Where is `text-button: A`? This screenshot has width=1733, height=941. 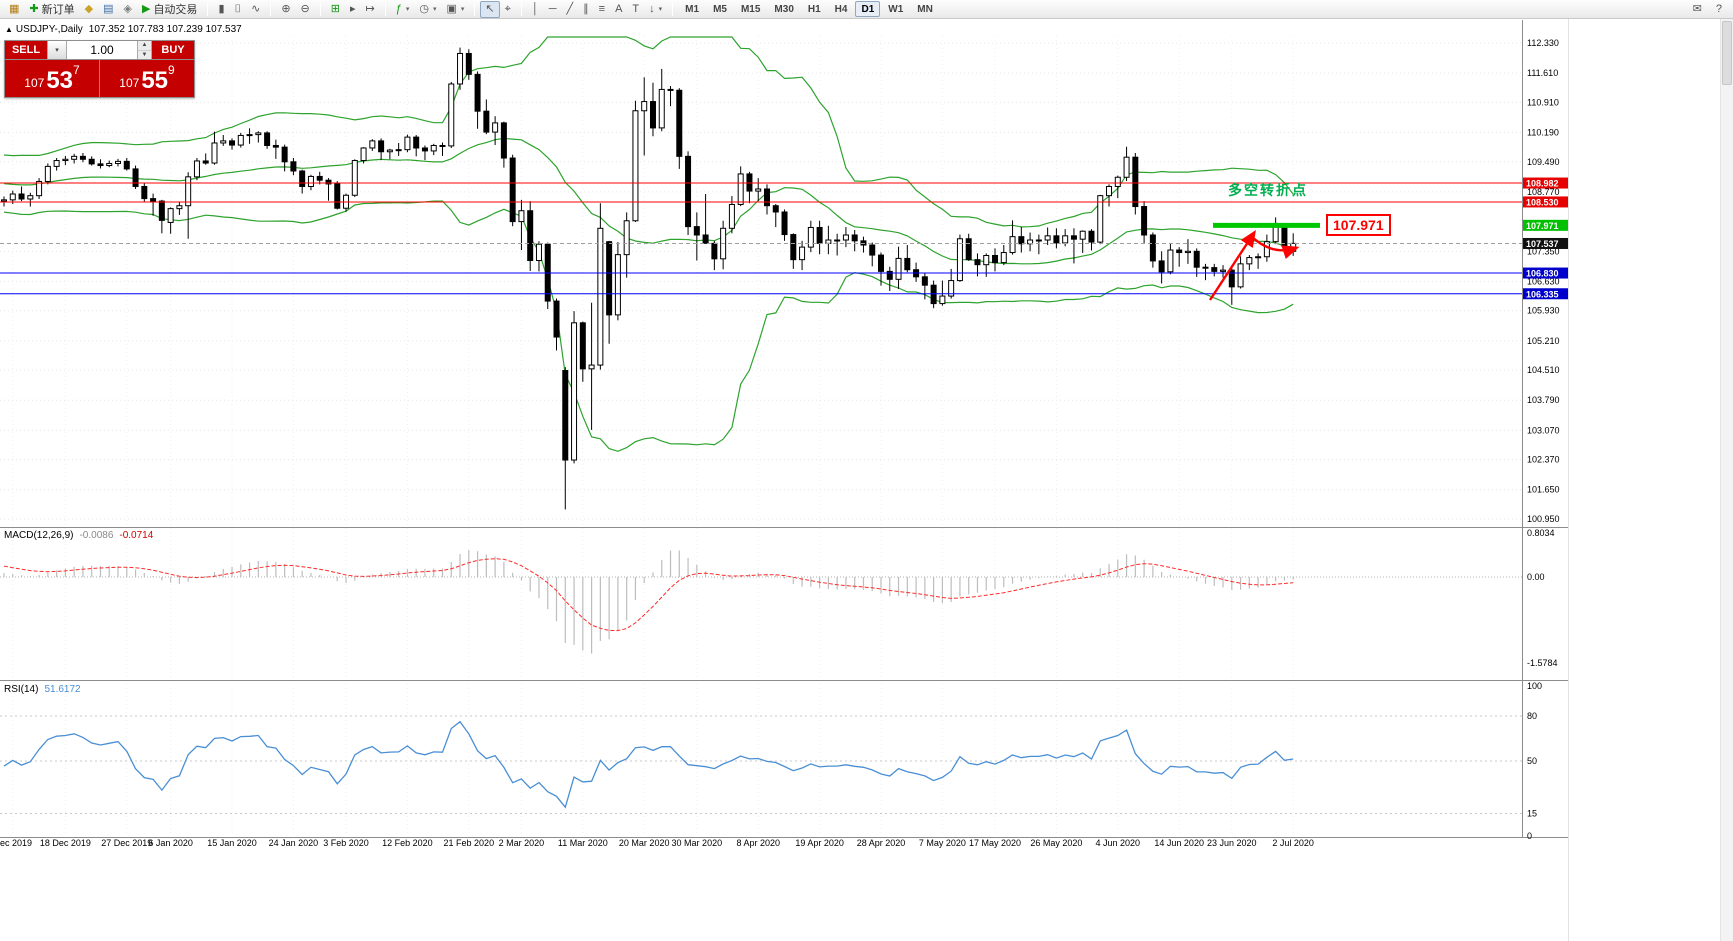 text-button: A is located at coordinates (618, 9).